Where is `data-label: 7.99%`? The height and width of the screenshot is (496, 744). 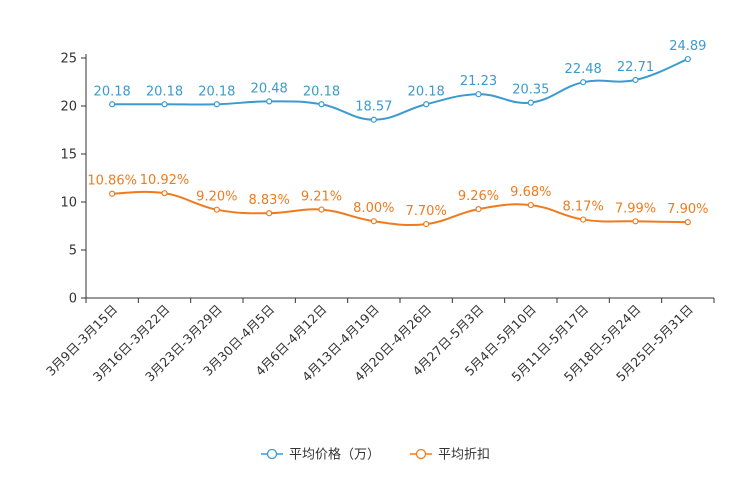 data-label: 7.99% is located at coordinates (635, 208).